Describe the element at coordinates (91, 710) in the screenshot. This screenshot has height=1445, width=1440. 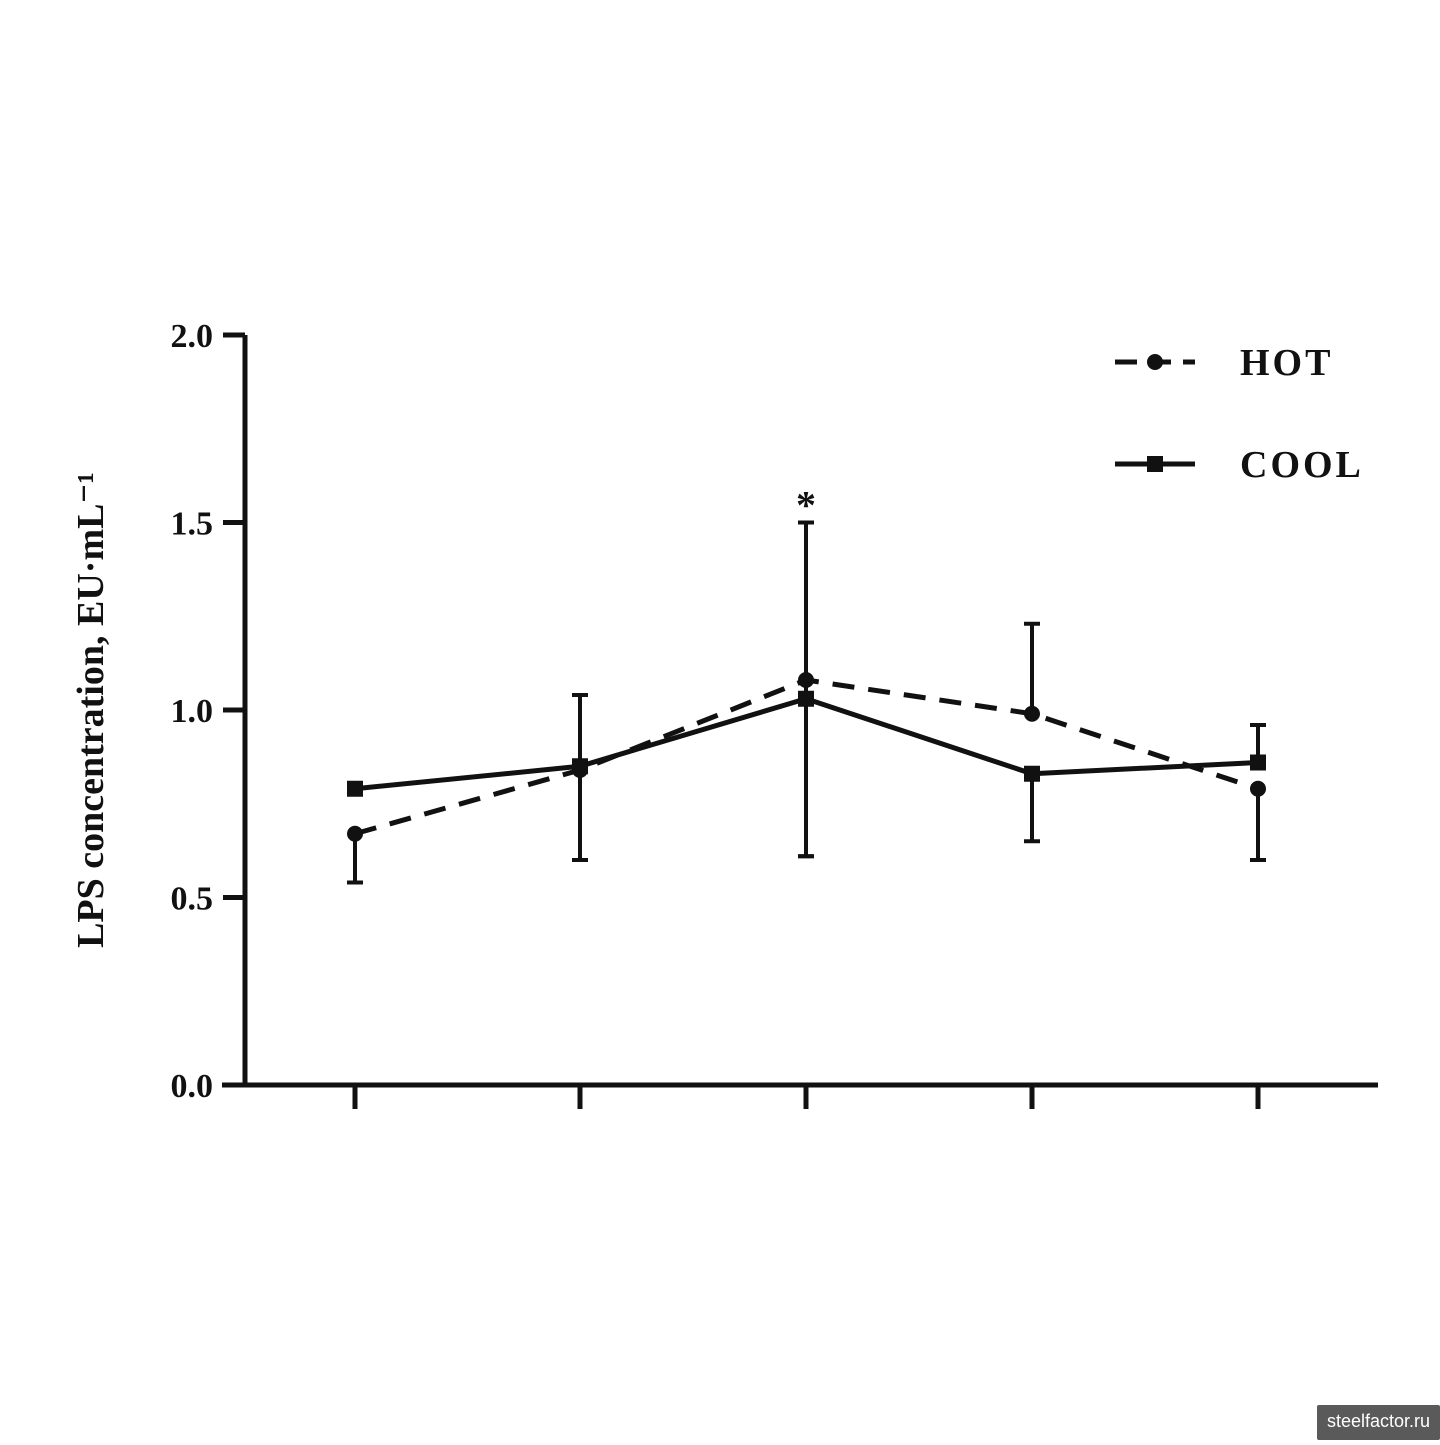
I see `y-axis-label: LPS concentration, EU·mL⁻¹` at that location.